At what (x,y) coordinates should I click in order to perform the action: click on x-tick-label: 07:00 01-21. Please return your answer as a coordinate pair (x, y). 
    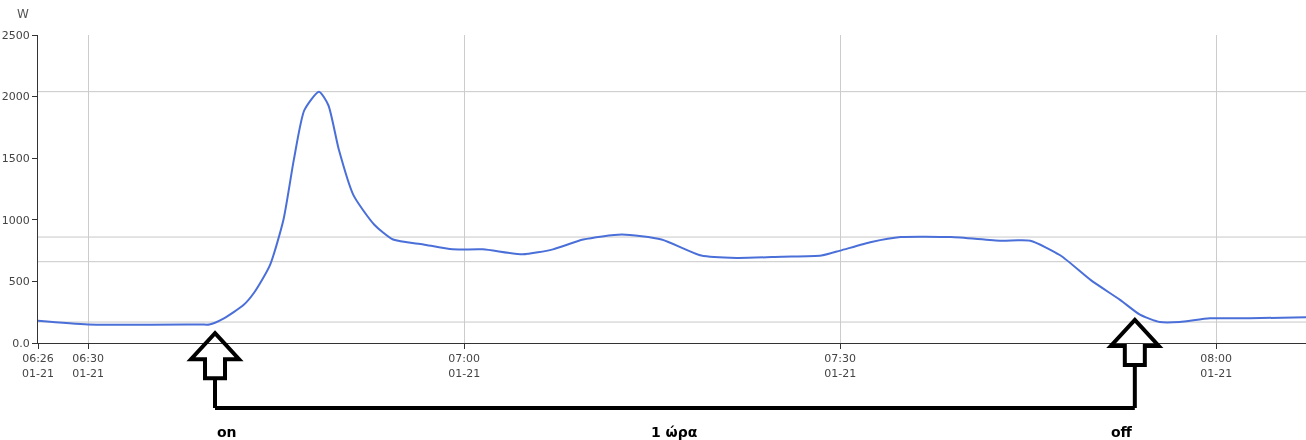
    Looking at the image, I should click on (464, 366).